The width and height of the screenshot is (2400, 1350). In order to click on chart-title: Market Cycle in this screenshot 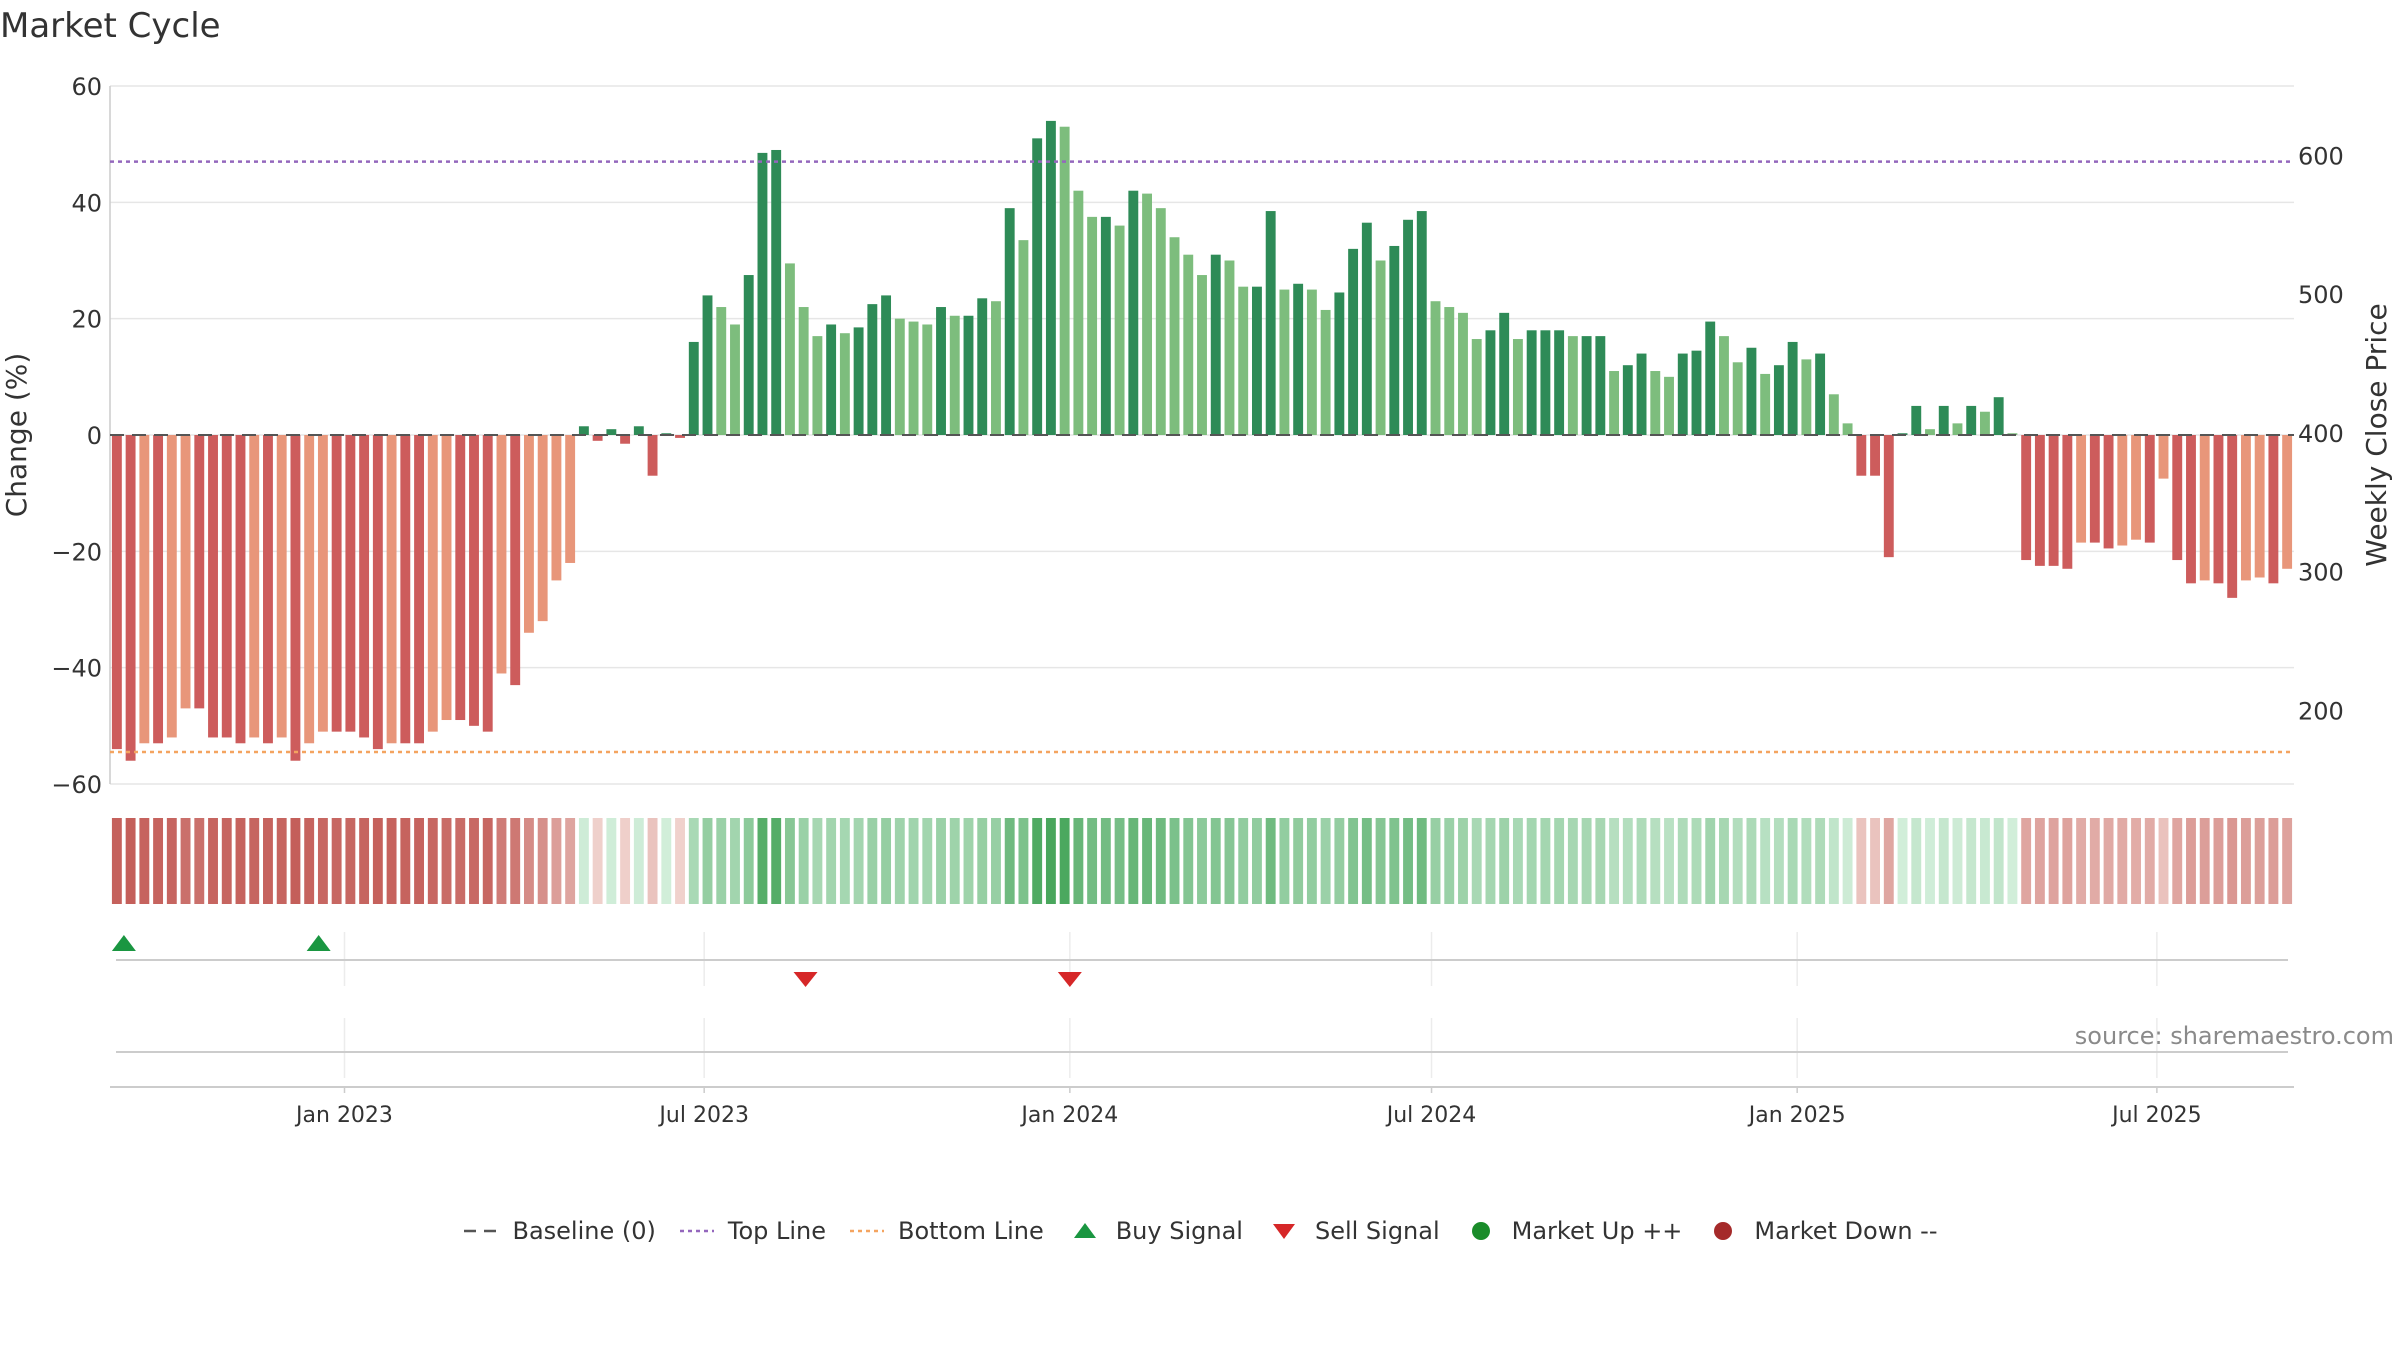, I will do `click(110, 26)`.